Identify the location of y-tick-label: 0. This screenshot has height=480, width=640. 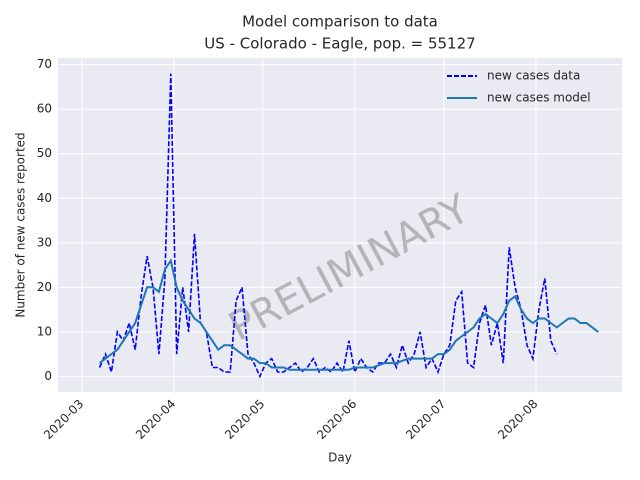
(48, 376).